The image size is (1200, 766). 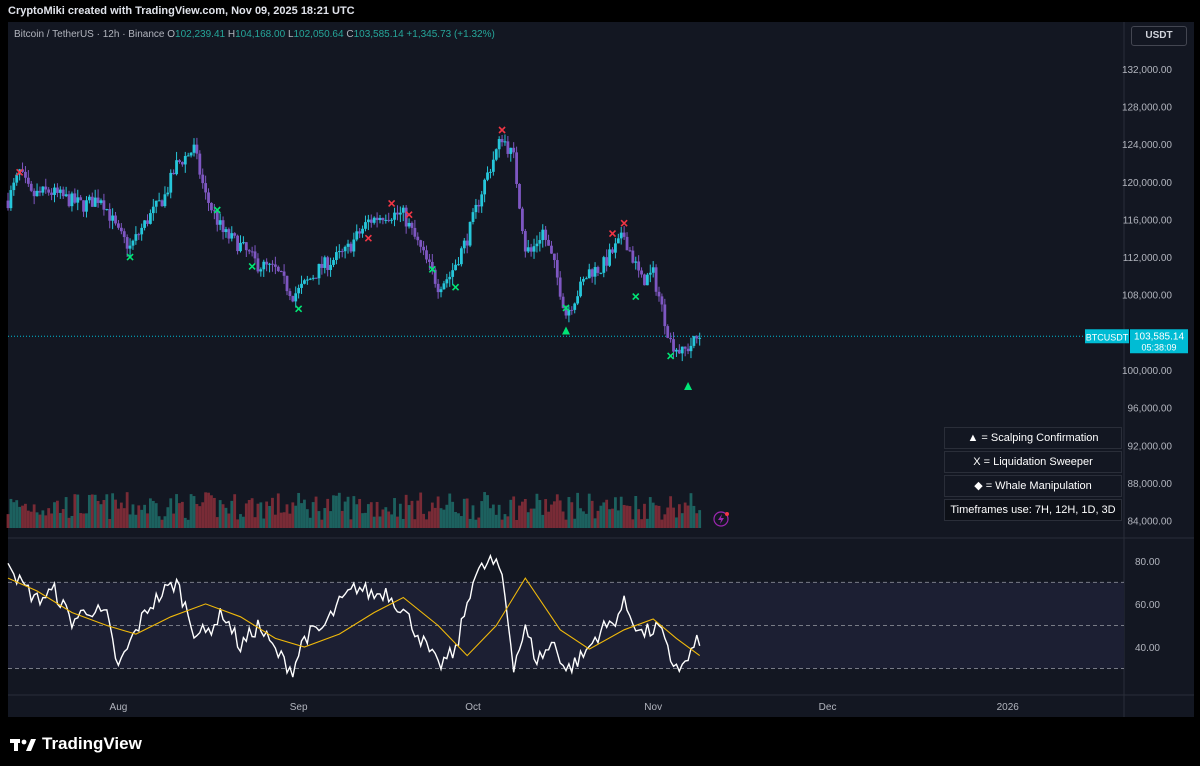 What do you see at coordinates (1159, 36) in the screenshot?
I see `currency-button: USDT` at bounding box center [1159, 36].